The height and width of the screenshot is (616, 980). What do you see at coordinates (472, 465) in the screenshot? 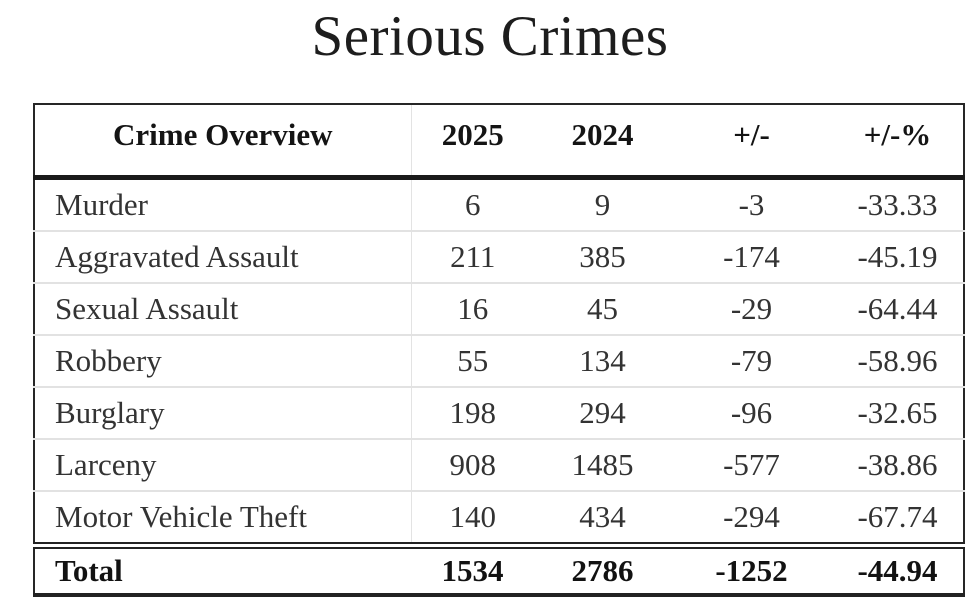
I see `value-2025: 908` at bounding box center [472, 465].